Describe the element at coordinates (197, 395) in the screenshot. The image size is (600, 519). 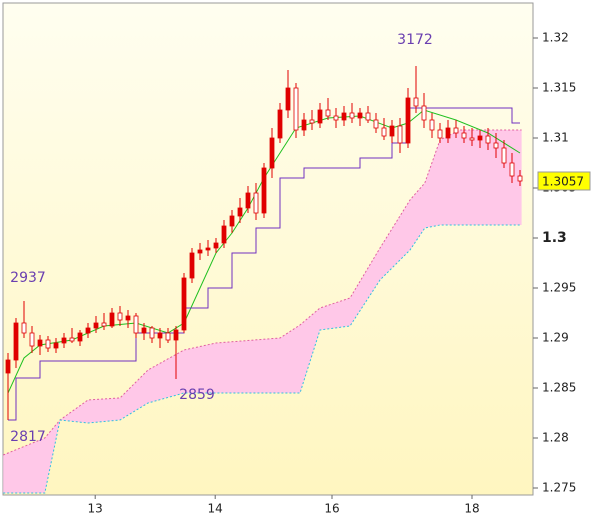
I see `annotation: 2859` at that location.